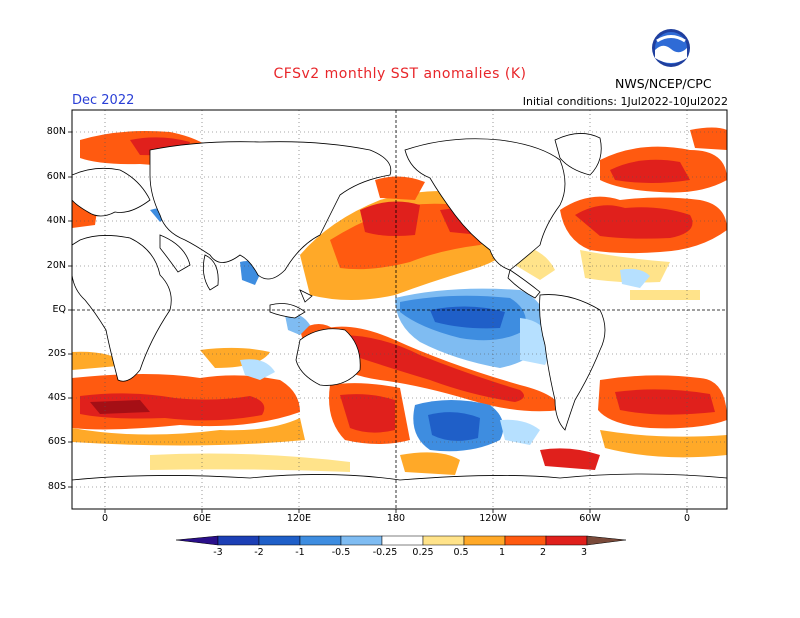 This screenshot has height=618, width=800. I want to click on colorbar-high-arrow, so click(606, 540).